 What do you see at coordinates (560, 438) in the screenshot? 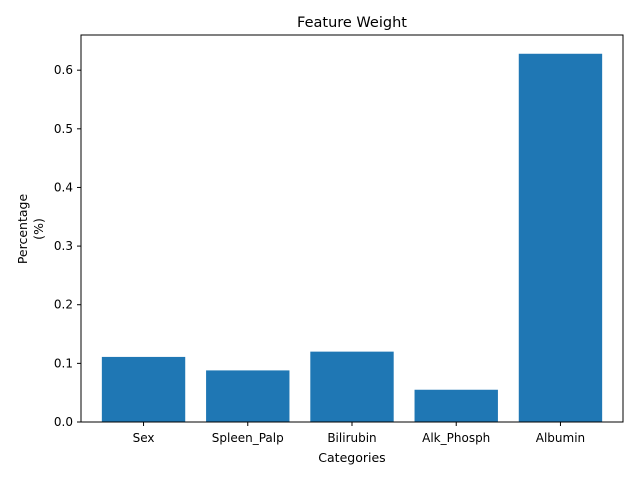
I see `x-tick-label-albumin: Albumin` at bounding box center [560, 438].